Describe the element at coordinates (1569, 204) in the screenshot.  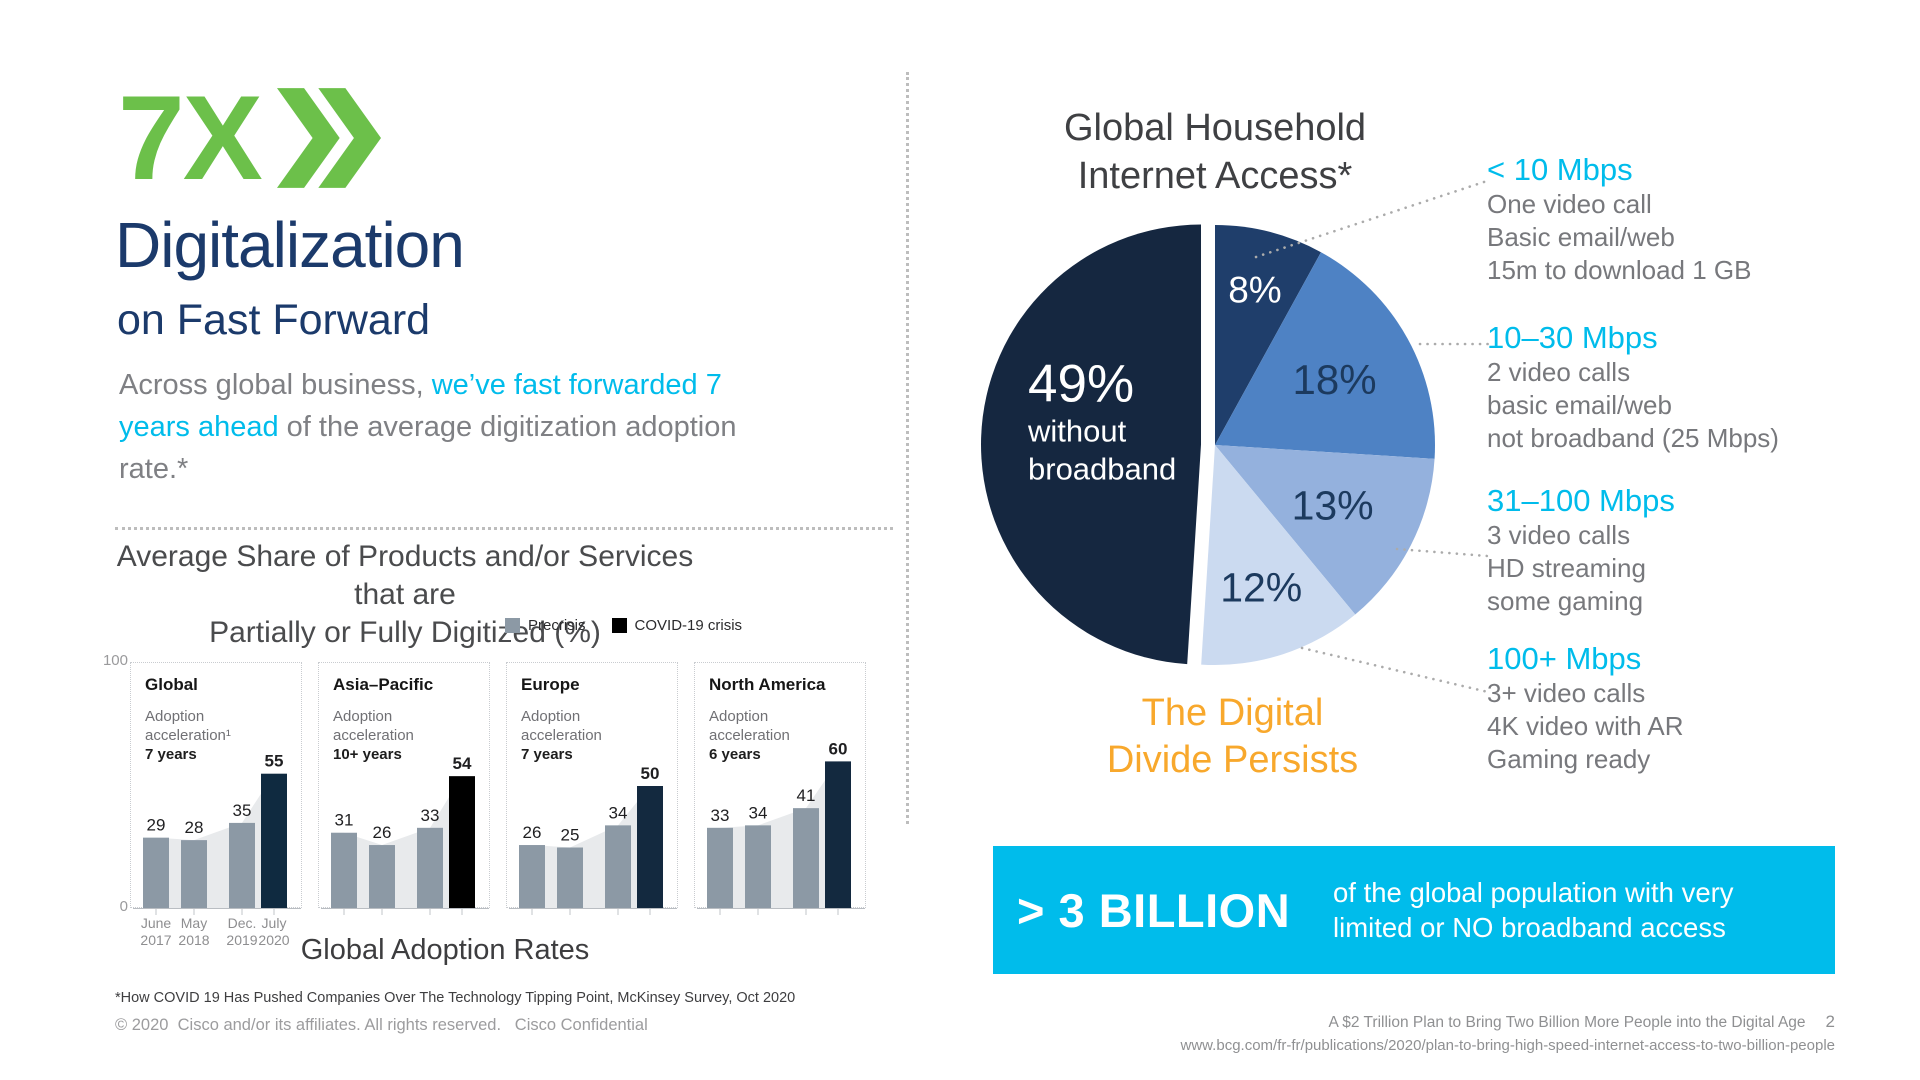
I see `speed-tier-detail: One video call` at that location.